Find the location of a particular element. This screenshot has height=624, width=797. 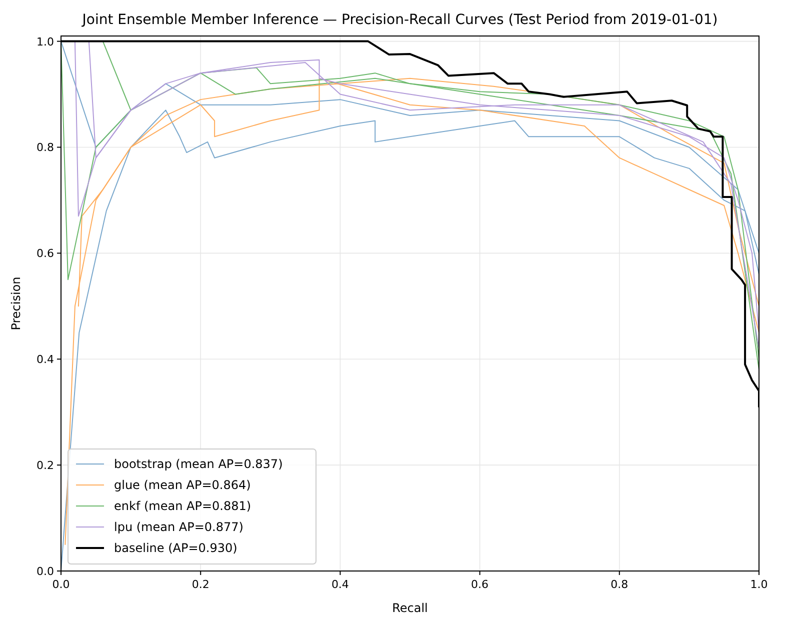

x-axis-title: Recall is located at coordinates (410, 608).